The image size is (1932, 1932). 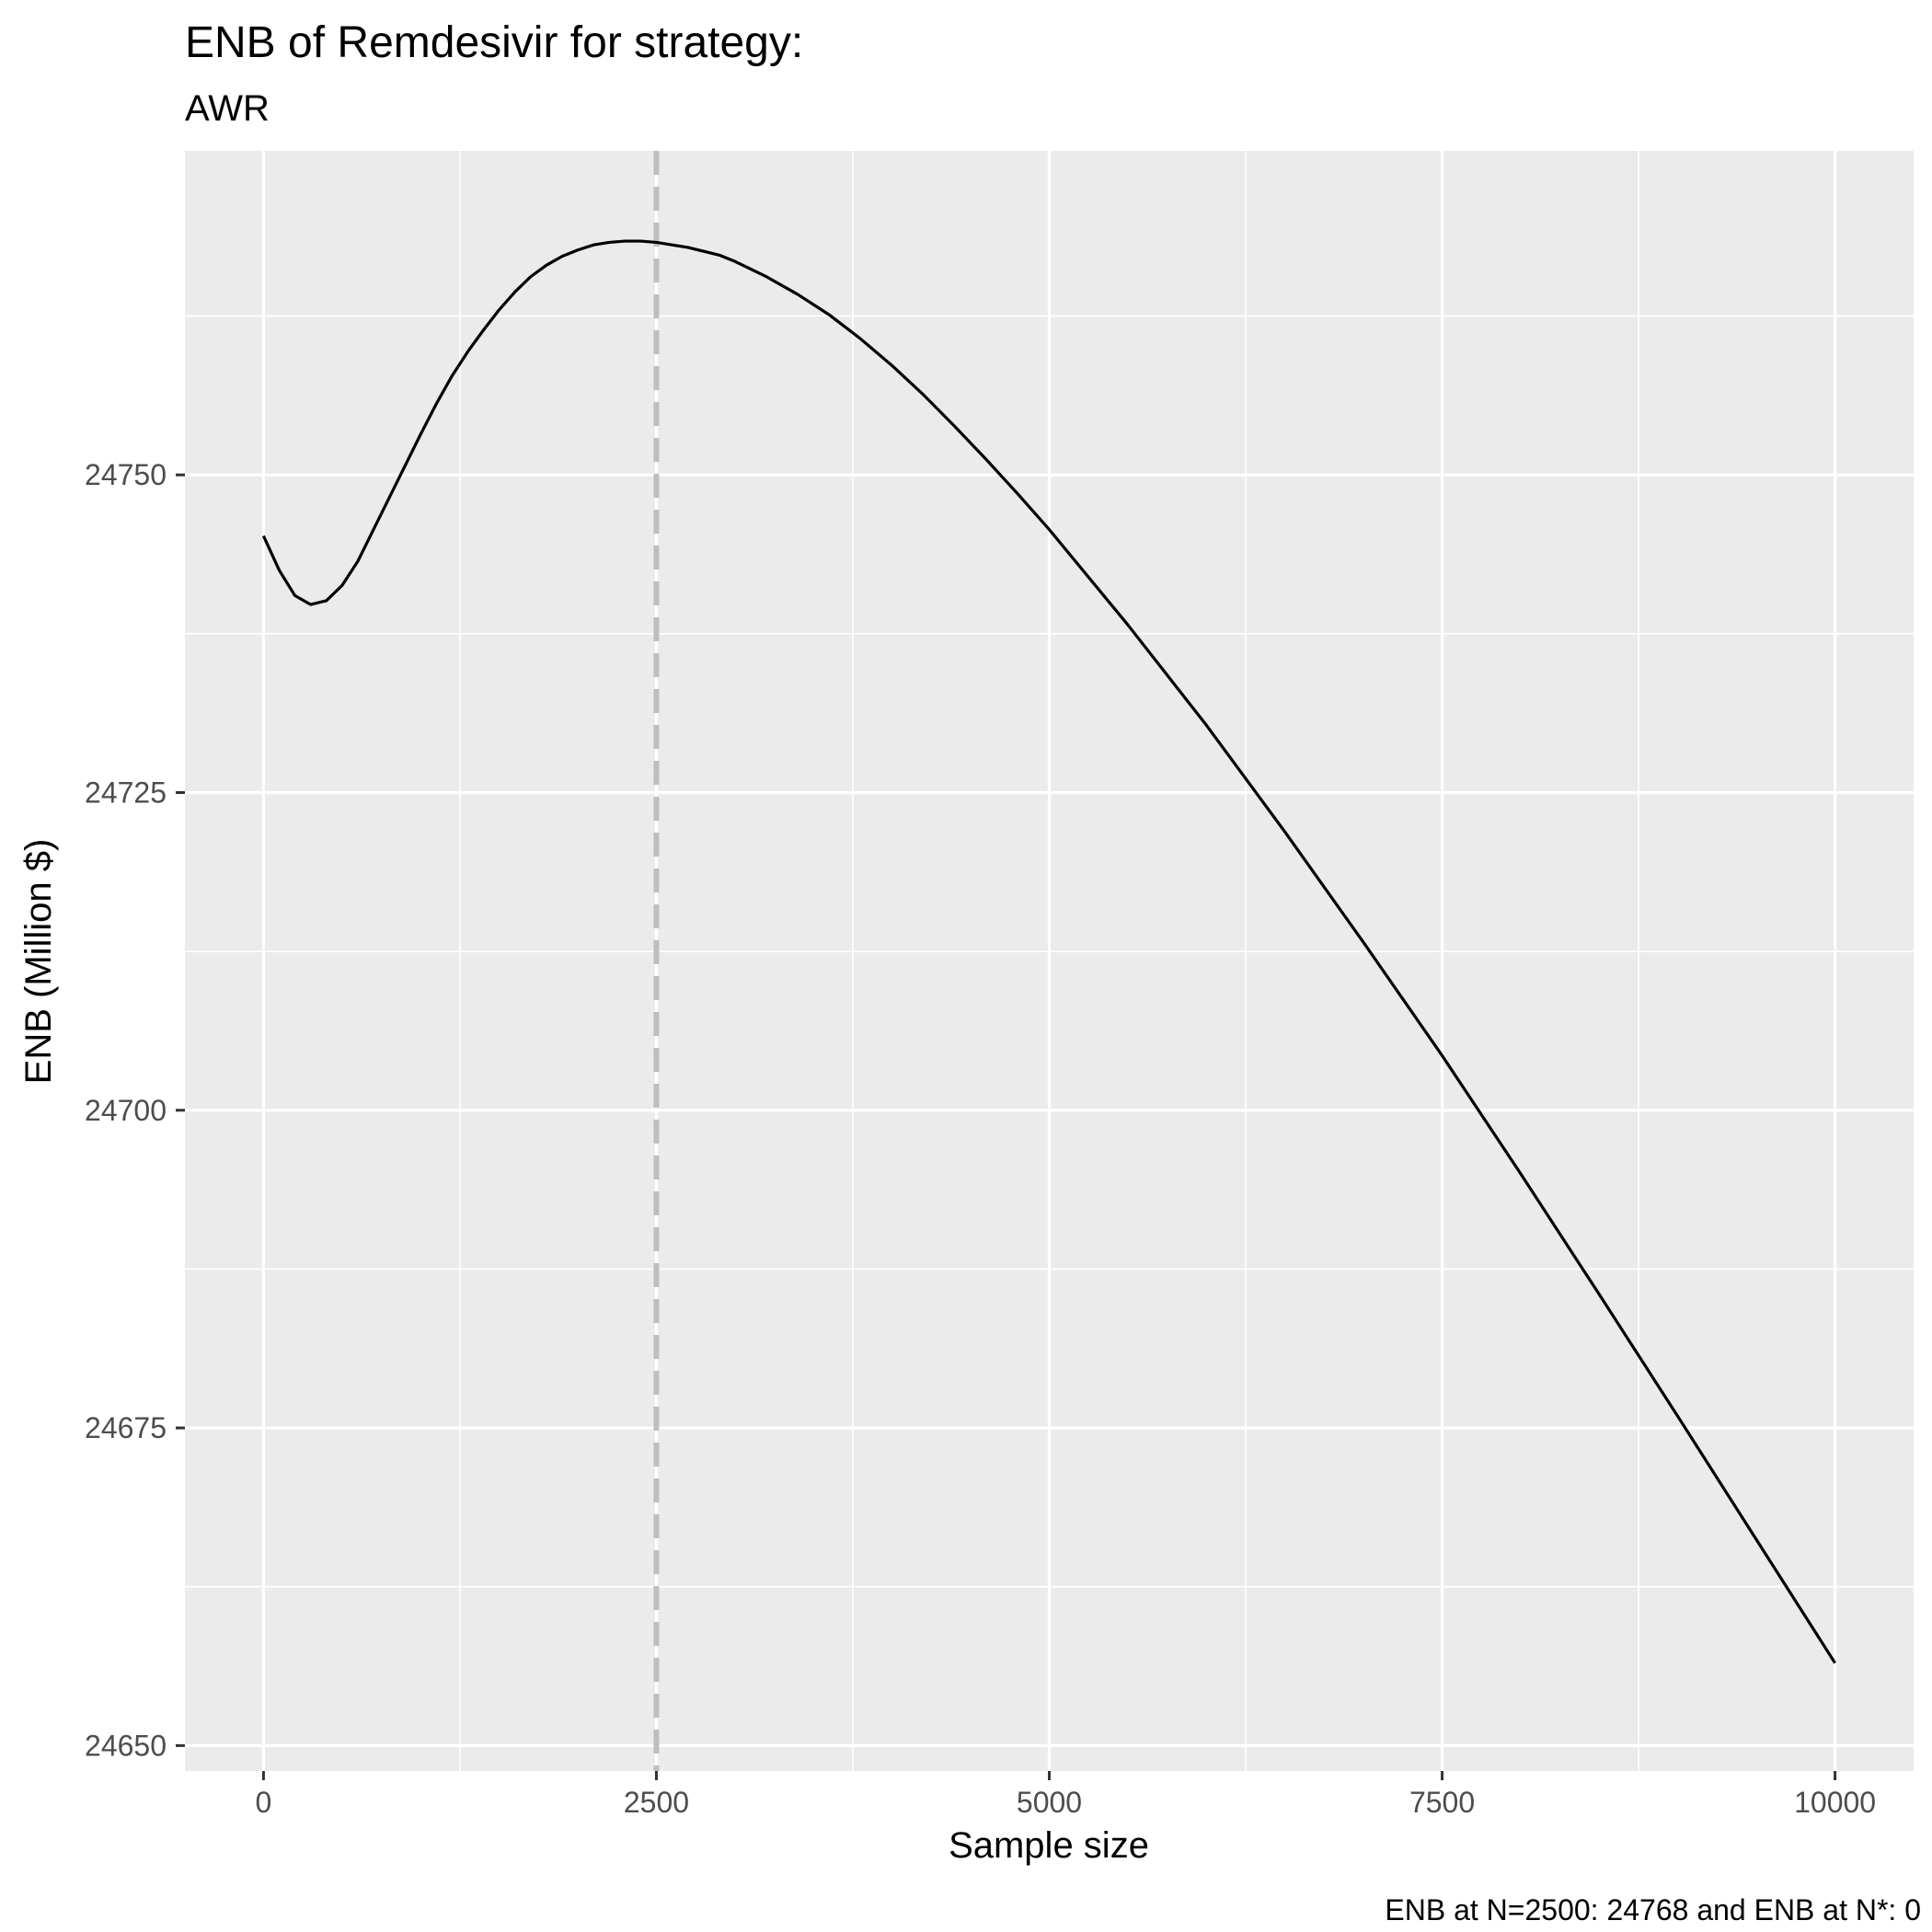 What do you see at coordinates (1653, 1909) in the screenshot?
I see `chart-caption: ENB at N=2500: 24768 and ENB at N*: 0` at bounding box center [1653, 1909].